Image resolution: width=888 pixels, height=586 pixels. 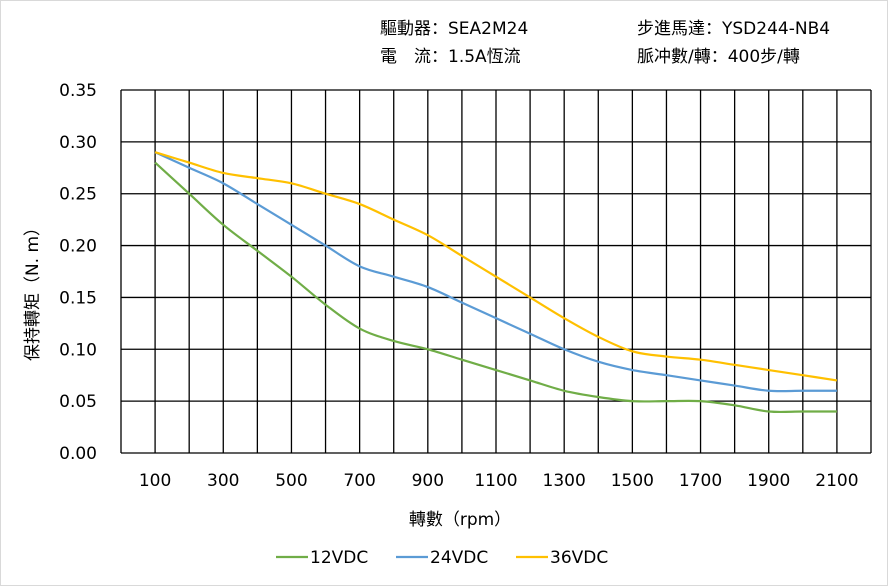 What do you see at coordinates (155, 481) in the screenshot?
I see `x-tick-label: 100` at bounding box center [155, 481].